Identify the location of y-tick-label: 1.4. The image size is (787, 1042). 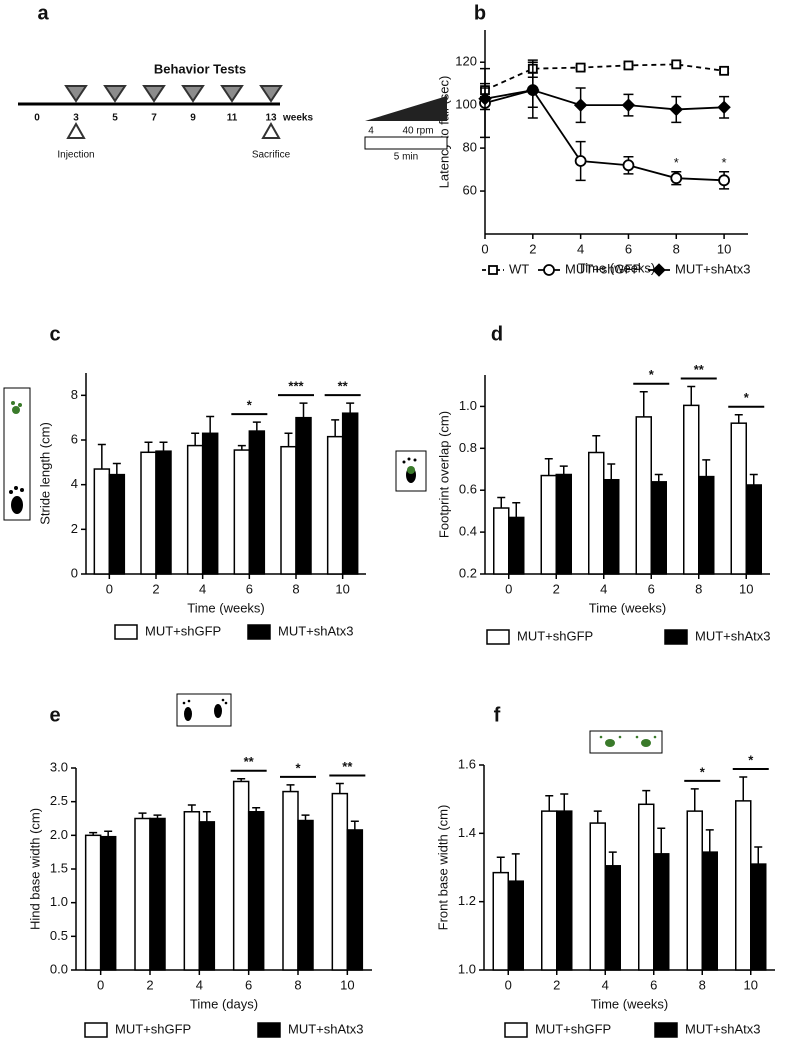
(467, 832).